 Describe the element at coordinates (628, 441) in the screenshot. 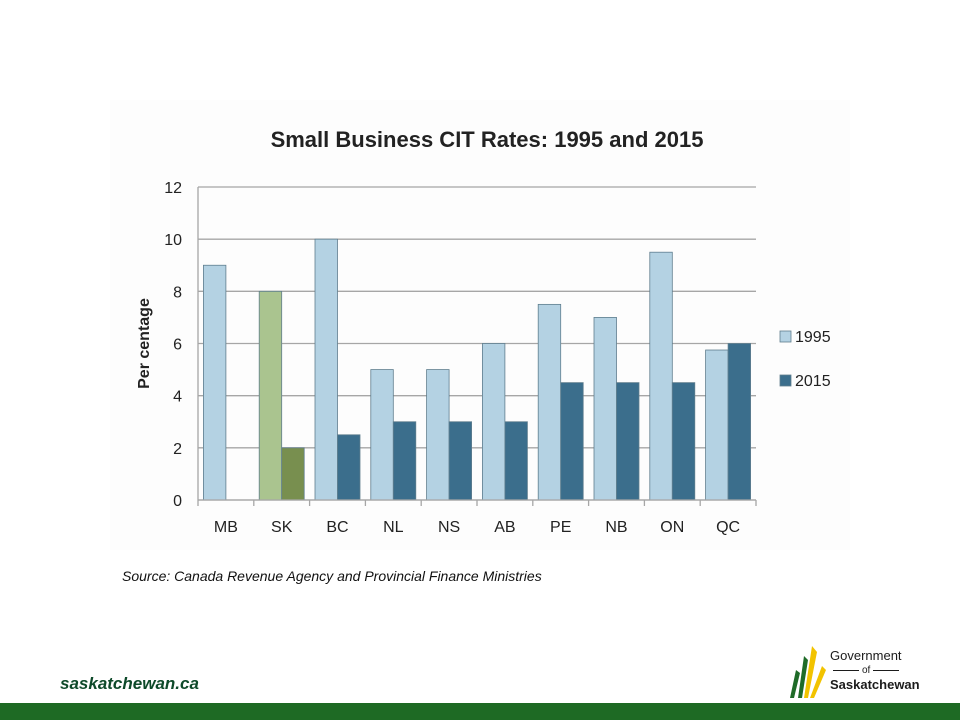

I see `bar-2015-NB` at that location.